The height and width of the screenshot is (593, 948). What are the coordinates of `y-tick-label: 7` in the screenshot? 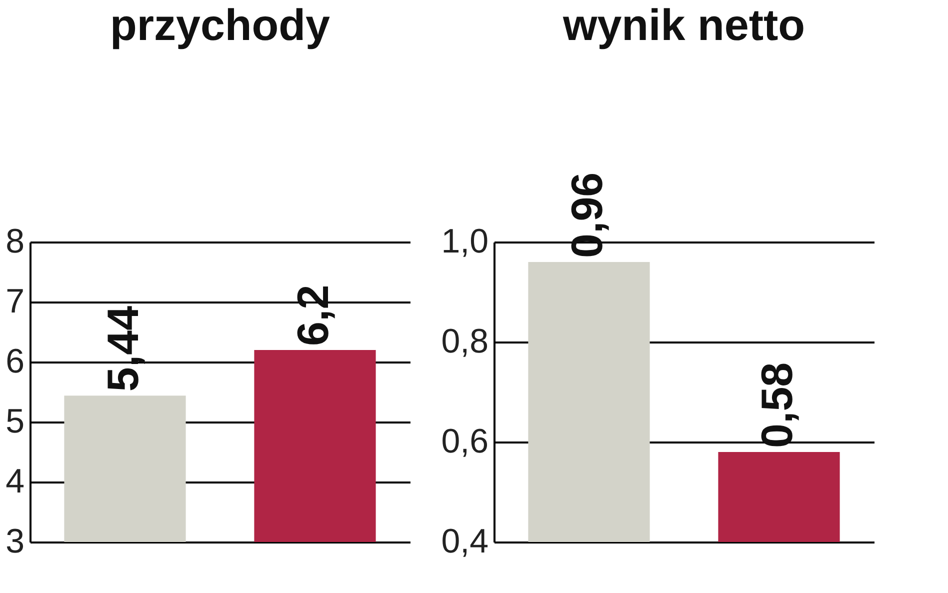 It's located at (15, 301).